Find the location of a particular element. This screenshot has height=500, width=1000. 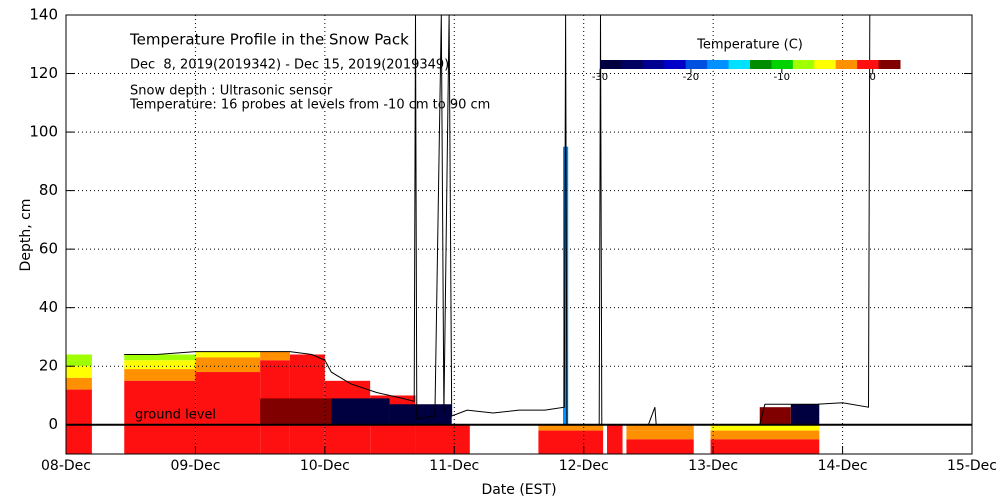

chart-title: Temperature Profile in the Snow Pack is located at coordinates (269, 40).